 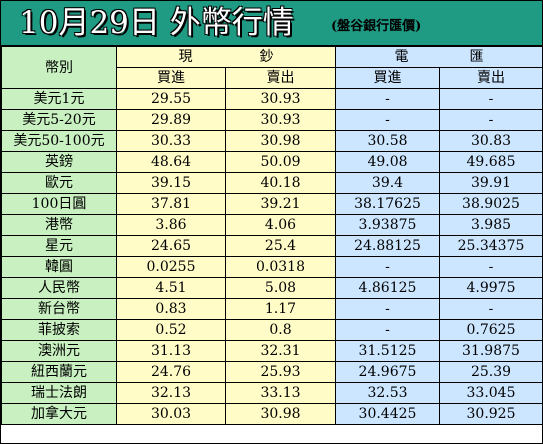 I want to click on currency-name: 星元, so click(x=59, y=246).